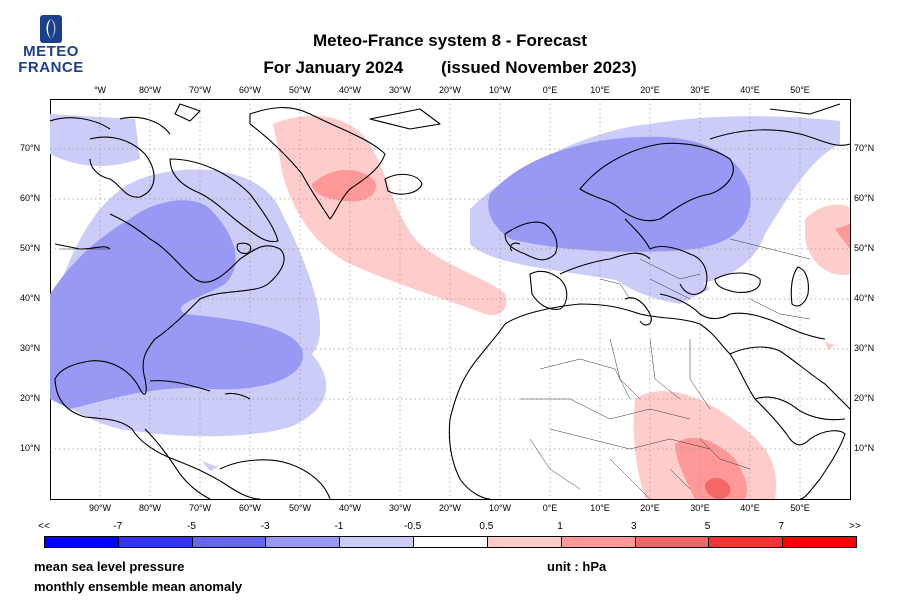  I want to click on colorbar, so click(450, 542).